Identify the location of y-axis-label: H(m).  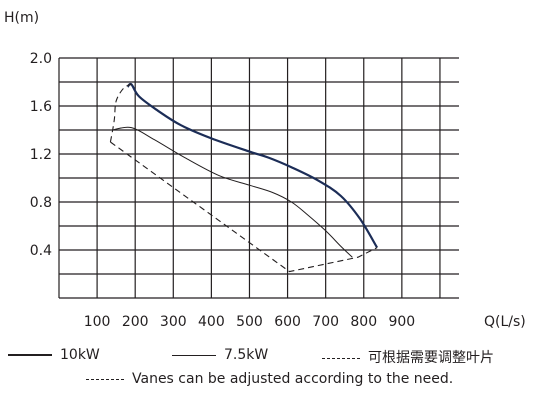
(21, 18).